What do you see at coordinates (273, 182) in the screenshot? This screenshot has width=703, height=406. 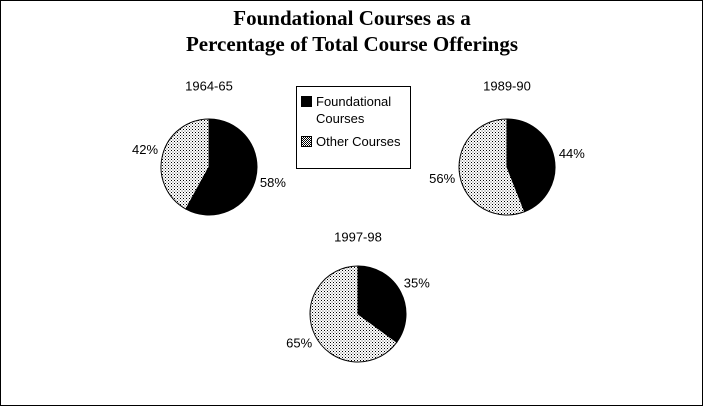 I see `value-label: 58%` at bounding box center [273, 182].